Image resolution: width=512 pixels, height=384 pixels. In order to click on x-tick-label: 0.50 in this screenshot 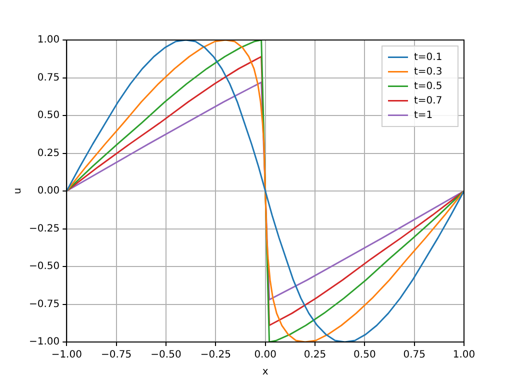, I will do `click(365, 355)`.